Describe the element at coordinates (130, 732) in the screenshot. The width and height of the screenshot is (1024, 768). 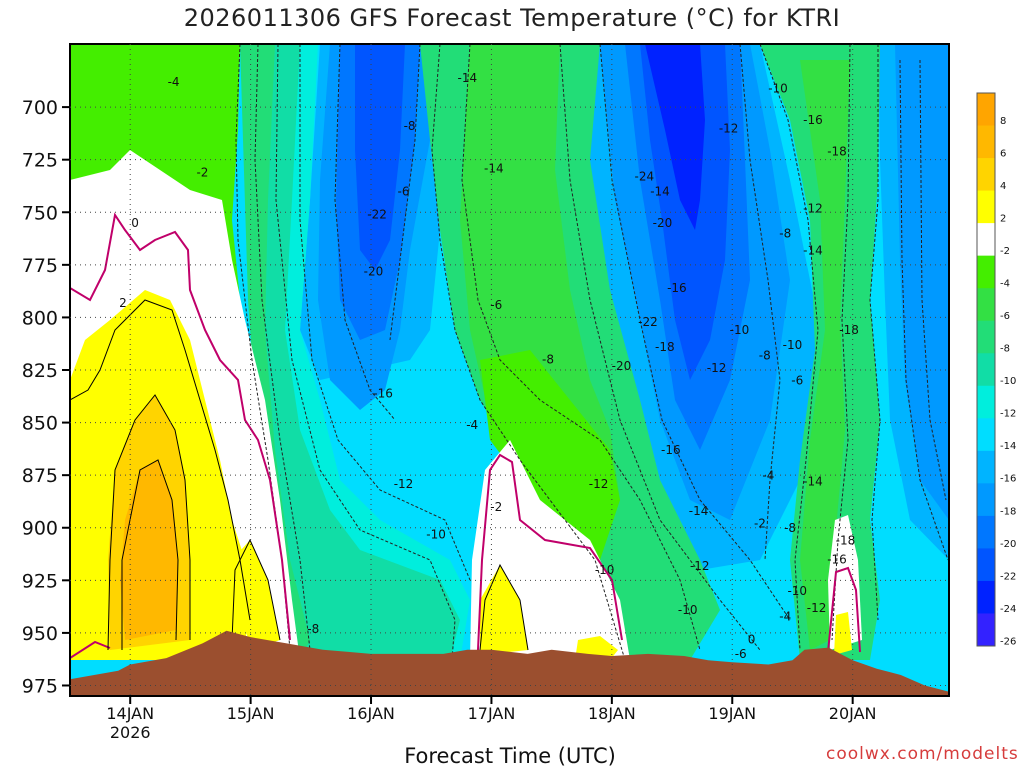
I see `x-tick-sublabel: 2026` at that location.